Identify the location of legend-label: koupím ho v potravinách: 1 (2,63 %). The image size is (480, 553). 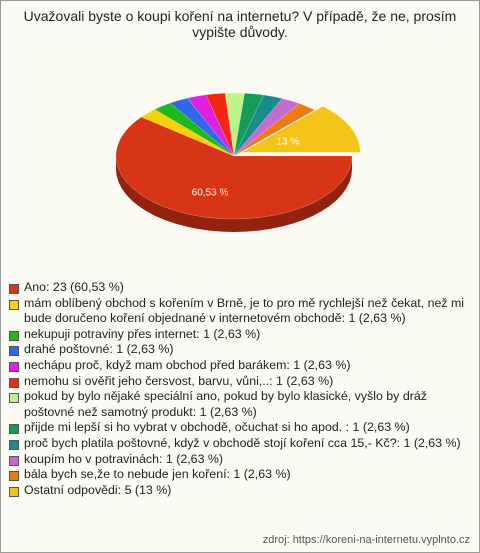
(124, 458).